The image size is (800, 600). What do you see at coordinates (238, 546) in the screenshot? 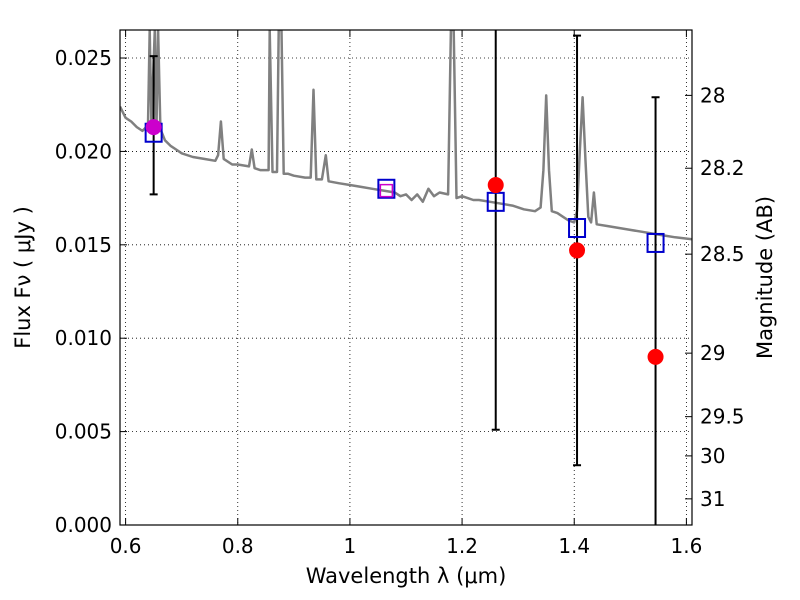
I see `x-tick-label: 0.8` at bounding box center [238, 546].